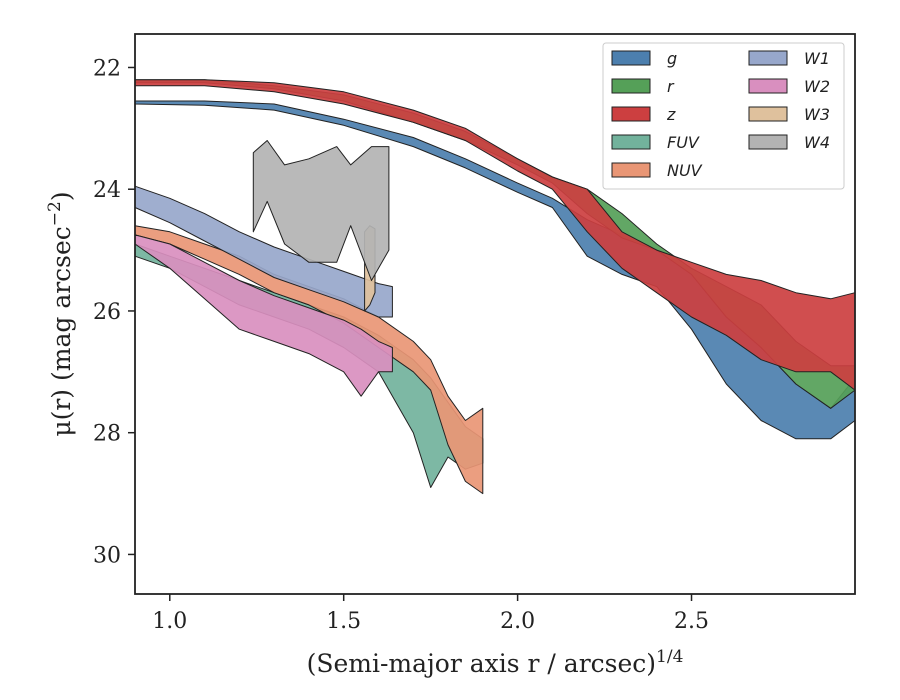 This screenshot has height=700, width=900. What do you see at coordinates (517, 621) in the screenshot?
I see `x-tick-label: 2.0` at bounding box center [517, 621].